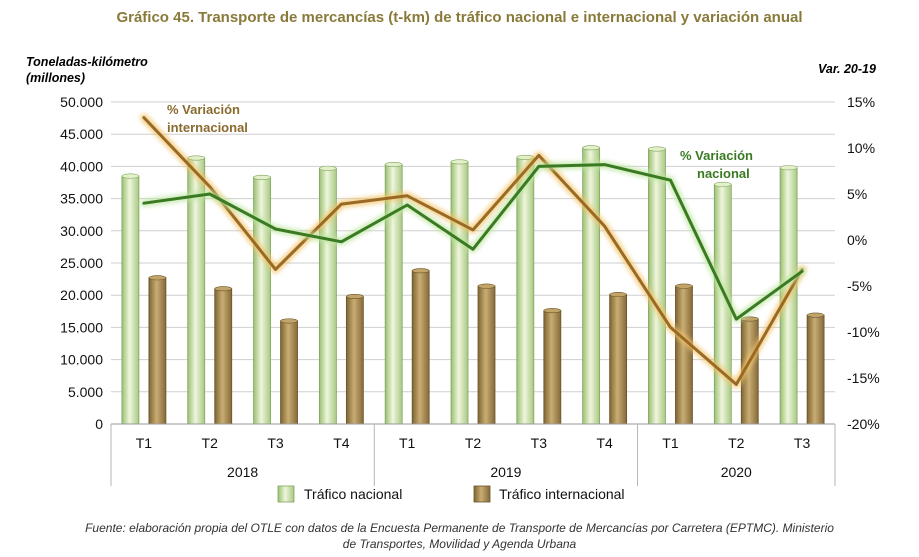 This screenshot has height=557, width=919. Describe the element at coordinates (847, 69) in the screenshot. I see `right-axis-label: Var. 20-19` at that location.